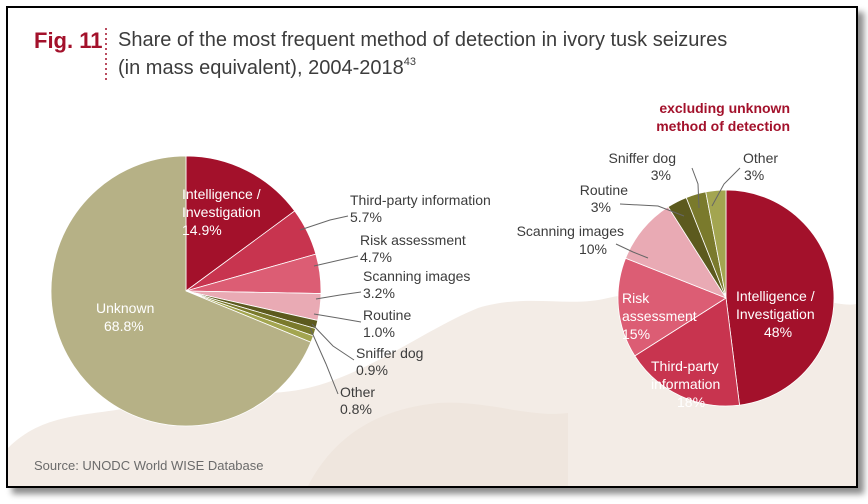 The height and width of the screenshot is (504, 868). Describe the element at coordinates (125, 308) in the screenshot. I see `label-unknown: Unknown` at that location.